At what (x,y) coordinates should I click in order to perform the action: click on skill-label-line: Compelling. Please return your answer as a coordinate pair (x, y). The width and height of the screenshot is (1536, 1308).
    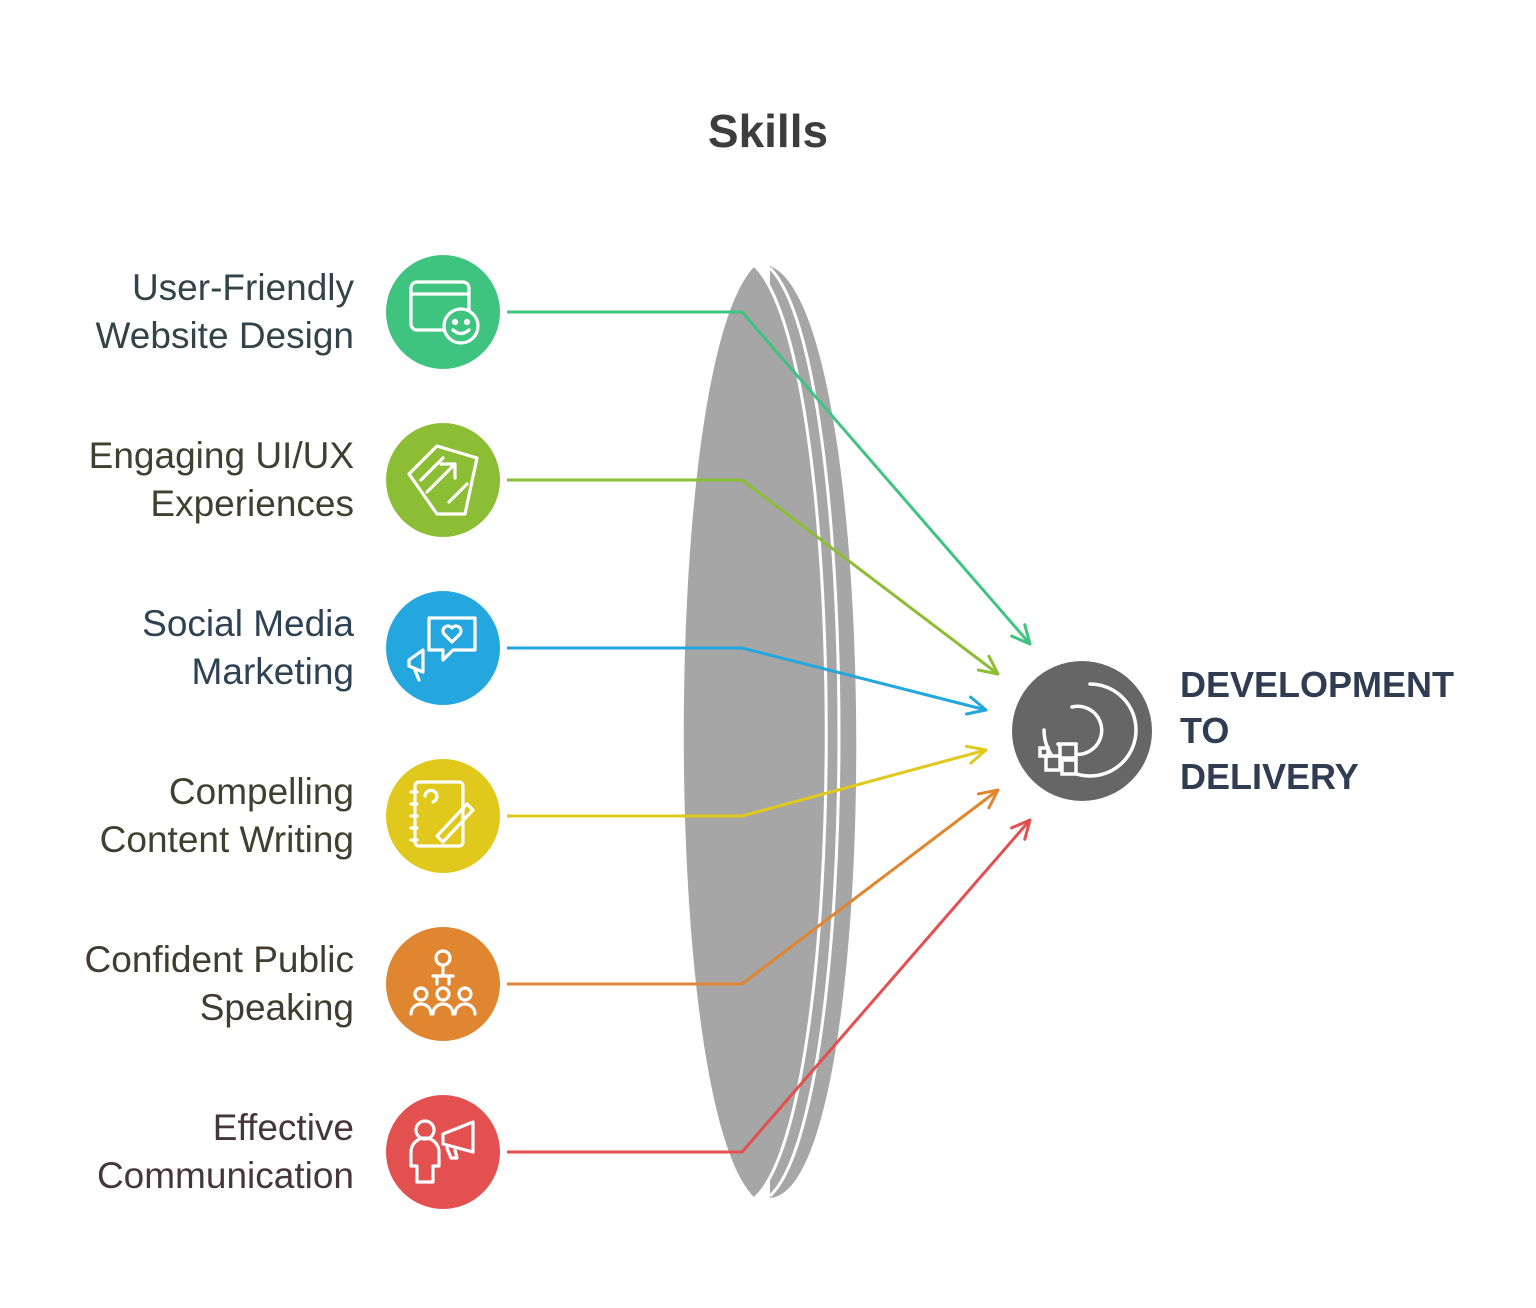
    Looking at the image, I should click on (261, 791).